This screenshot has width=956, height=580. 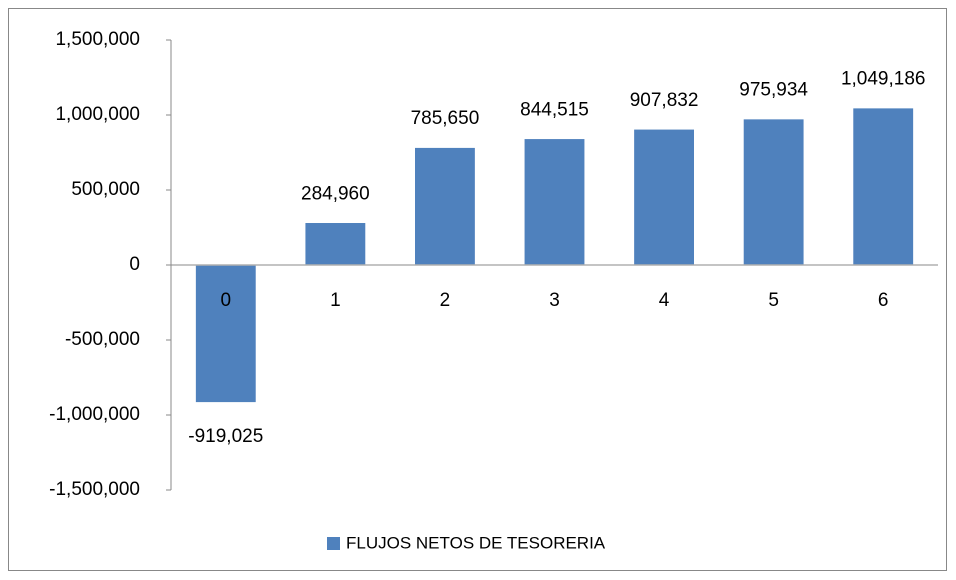 What do you see at coordinates (664, 100) in the screenshot?
I see `value-label: 907,832` at bounding box center [664, 100].